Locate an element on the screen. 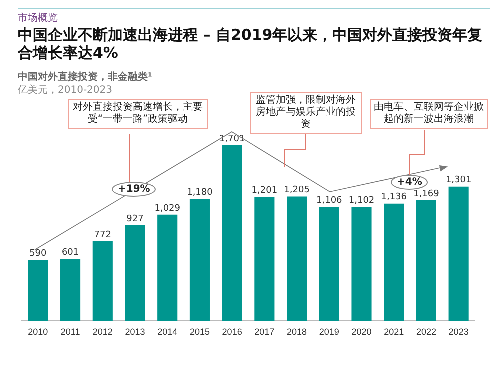  data-label: 1,106 is located at coordinates (329, 201).